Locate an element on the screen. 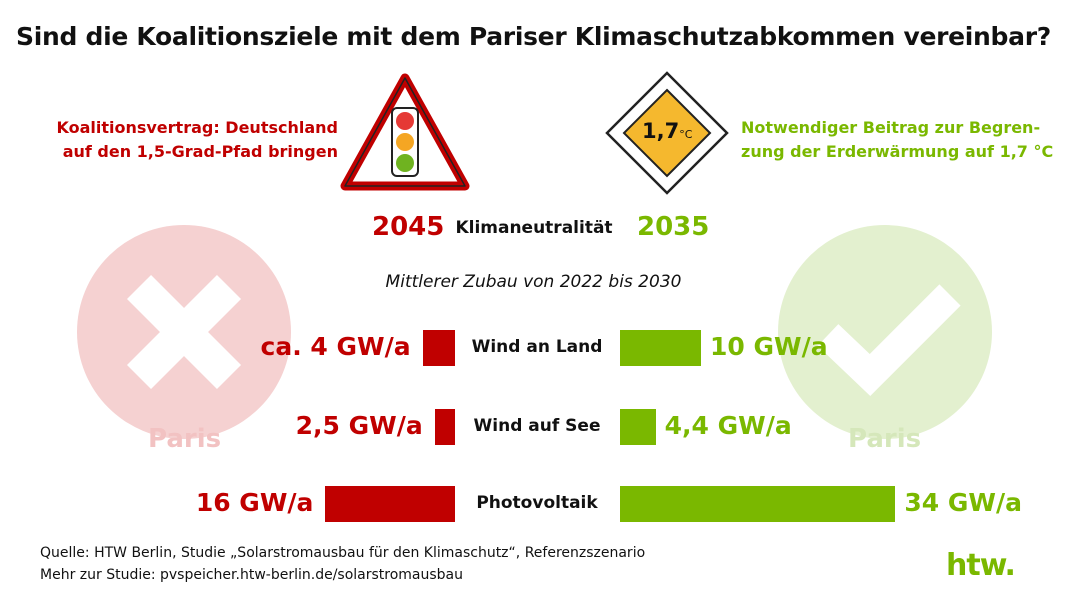 This screenshot has height=600, width=1067. check-icon is located at coordinates (889, 340).